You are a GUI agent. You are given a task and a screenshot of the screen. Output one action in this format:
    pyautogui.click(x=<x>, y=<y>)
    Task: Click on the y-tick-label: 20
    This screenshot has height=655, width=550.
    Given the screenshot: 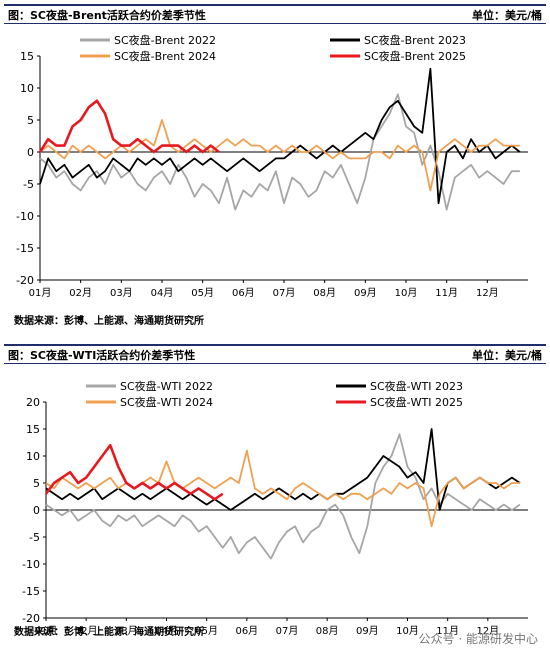 What is the action you would take?
    pyautogui.click(x=33, y=402)
    